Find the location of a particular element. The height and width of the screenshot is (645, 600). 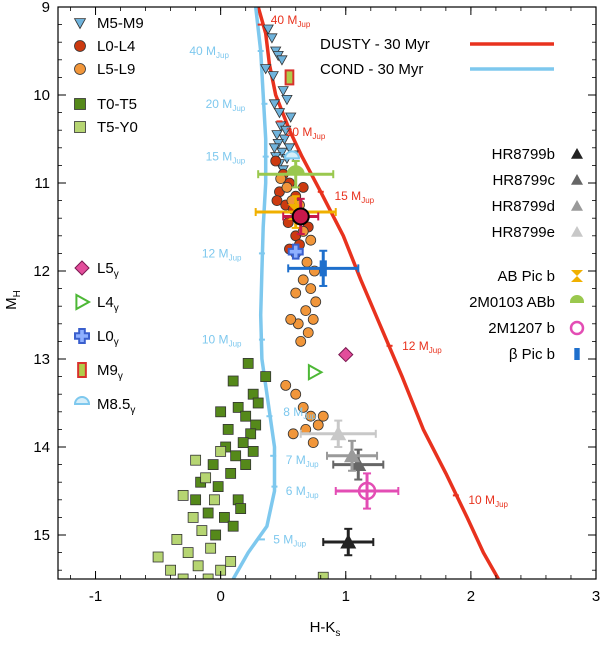

mass-label-sub-1-7: Jup is located at coordinates (312, 495).